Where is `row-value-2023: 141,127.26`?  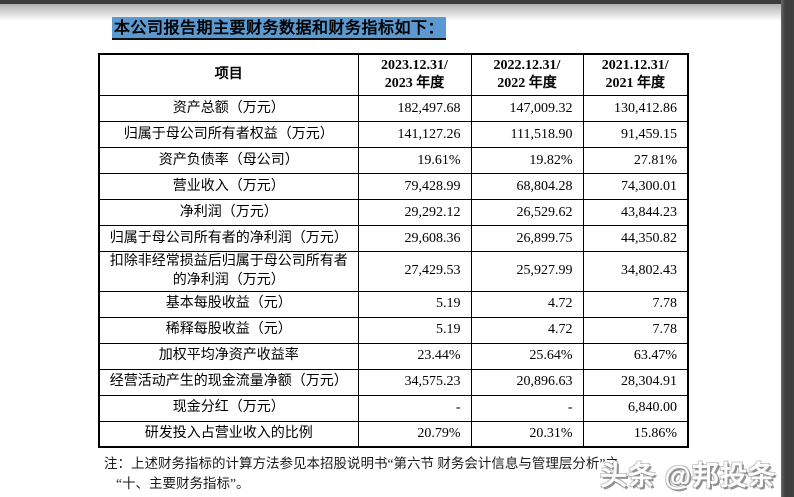 row-value-2023: 141,127.26 is located at coordinates (414, 135).